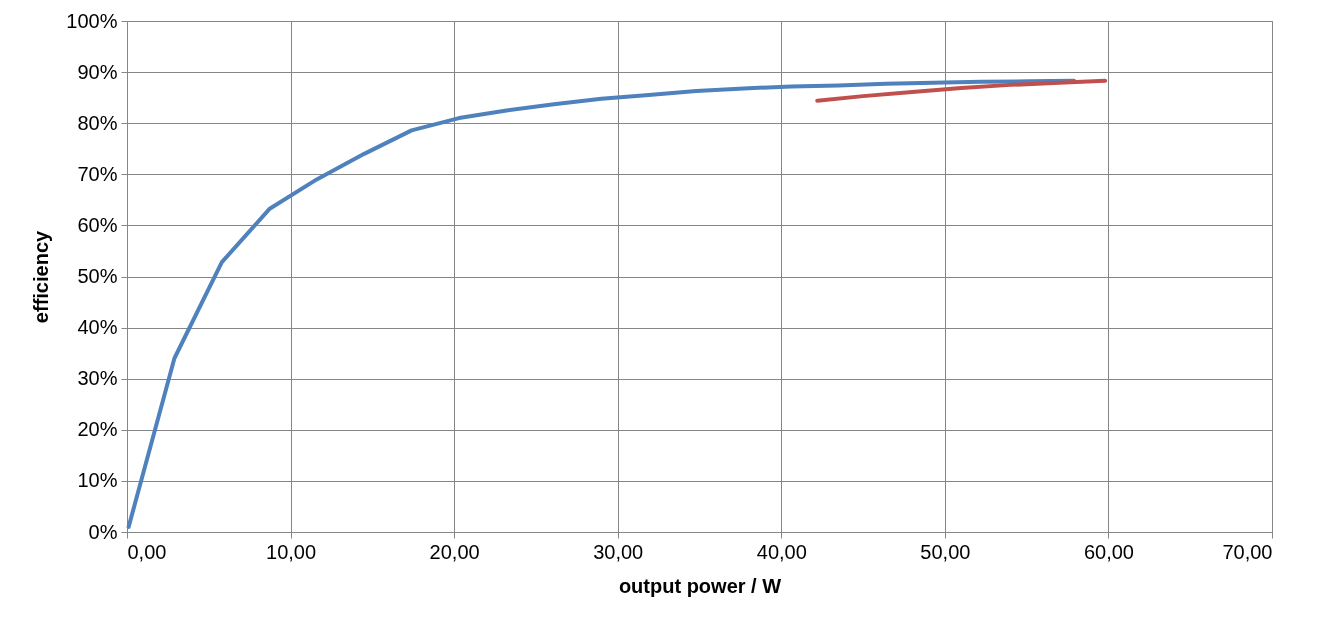 This screenshot has width=1318, height=622. Describe the element at coordinates (97, 173) in the screenshot. I see `y-tick-label: 70%` at that location.